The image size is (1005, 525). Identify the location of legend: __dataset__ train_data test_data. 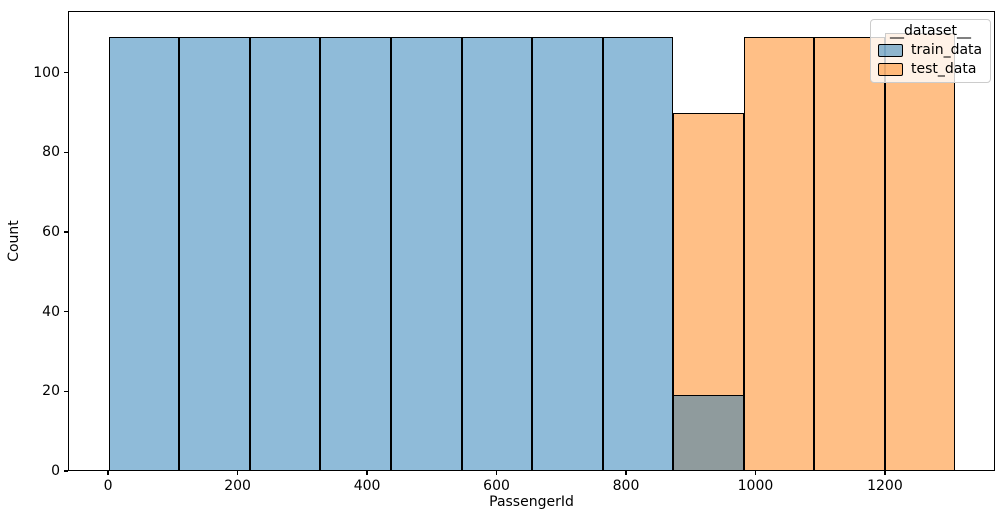
(930, 51).